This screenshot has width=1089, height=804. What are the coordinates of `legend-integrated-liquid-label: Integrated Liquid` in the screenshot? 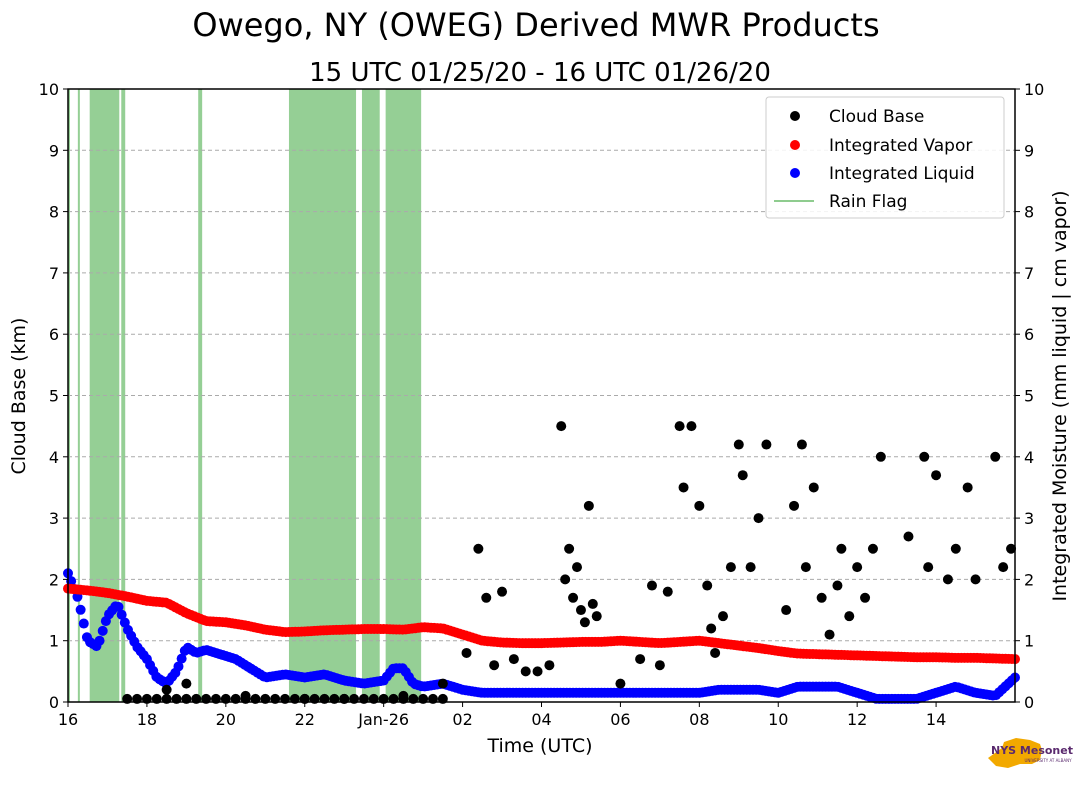 It's located at (902, 174).